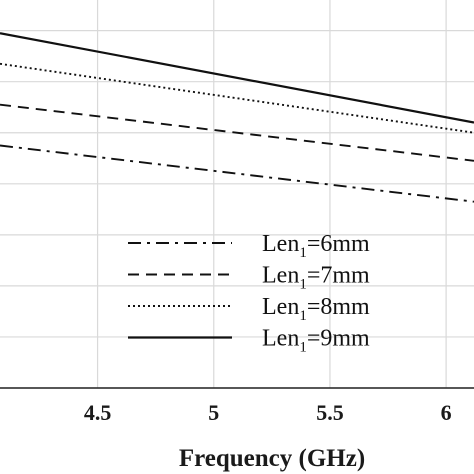 The height and width of the screenshot is (474, 474). What do you see at coordinates (316, 309) in the screenshot?
I see `legend-entry-label: Len1=8mm` at bounding box center [316, 309].